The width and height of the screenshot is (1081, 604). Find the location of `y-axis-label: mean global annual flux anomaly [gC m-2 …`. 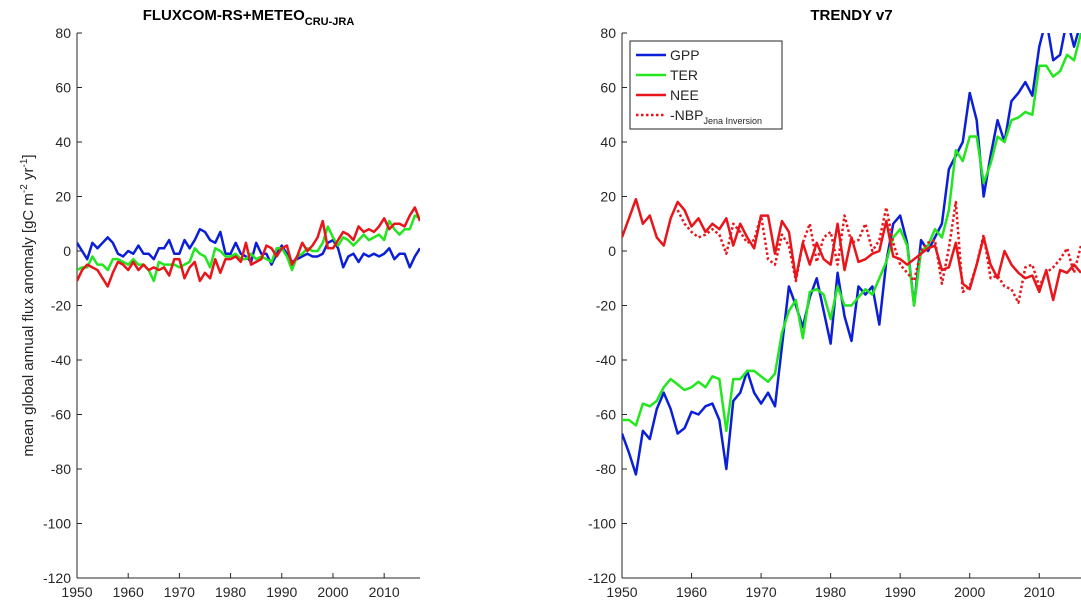

y-axis-label: mean global annual flux anomaly [gC m-2 … is located at coordinates (28, 305).